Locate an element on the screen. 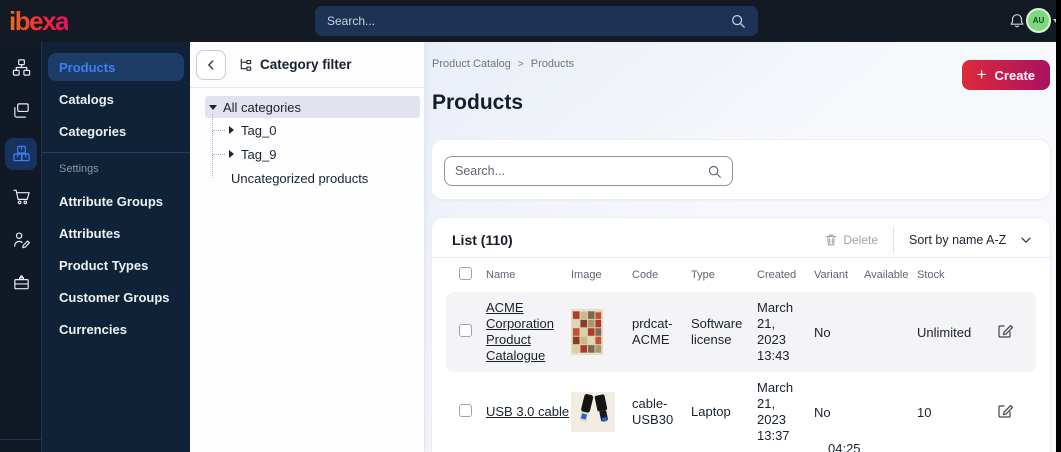  rail-item-pages is located at coordinates (21, 110).